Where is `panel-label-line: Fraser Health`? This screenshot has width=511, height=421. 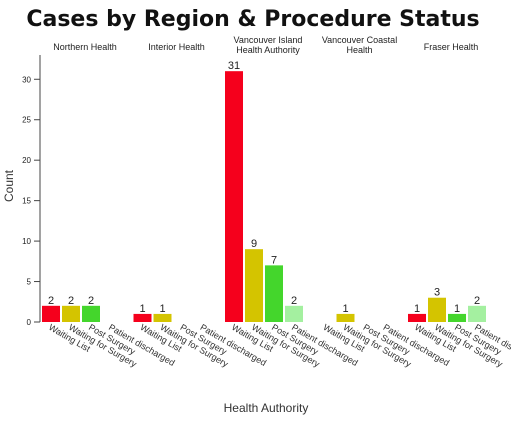
panel-label-line: Fraser Health is located at coordinates (451, 47).